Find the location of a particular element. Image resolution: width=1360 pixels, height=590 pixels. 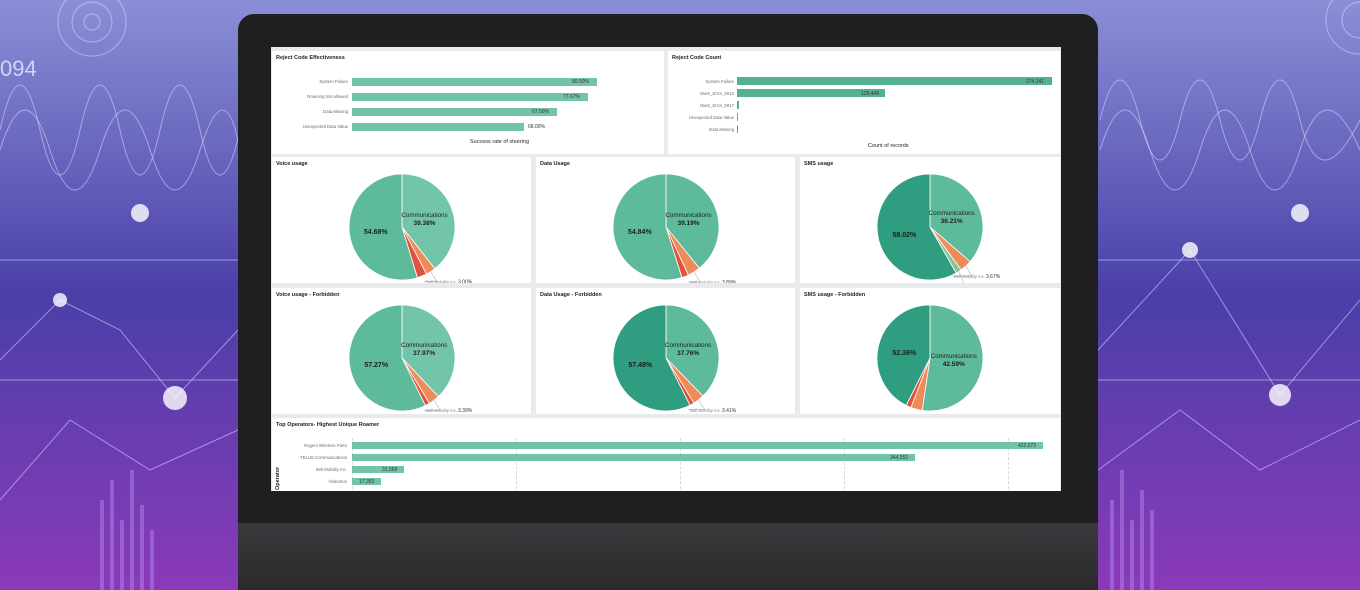

slice-label-bell-value: 3.00% is located at coordinates (465, 281).